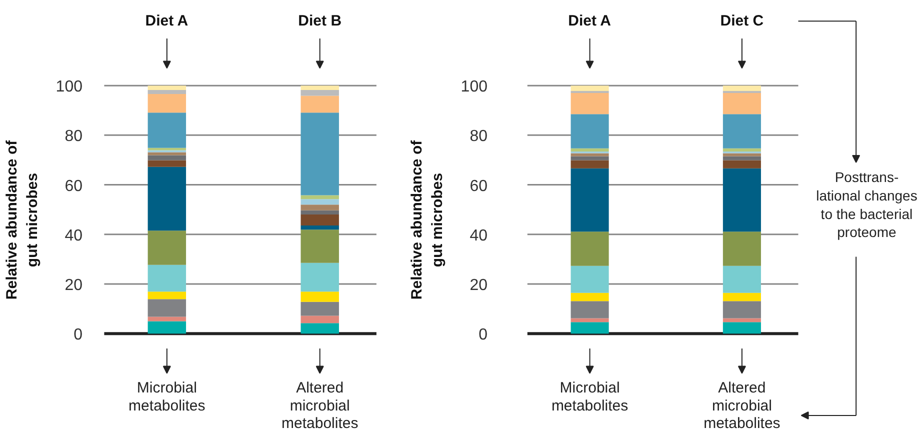  Describe the element at coordinates (867, 204) in the screenshot. I see `text: Posttrans- lational changes to the bacterial proteome` at that location.